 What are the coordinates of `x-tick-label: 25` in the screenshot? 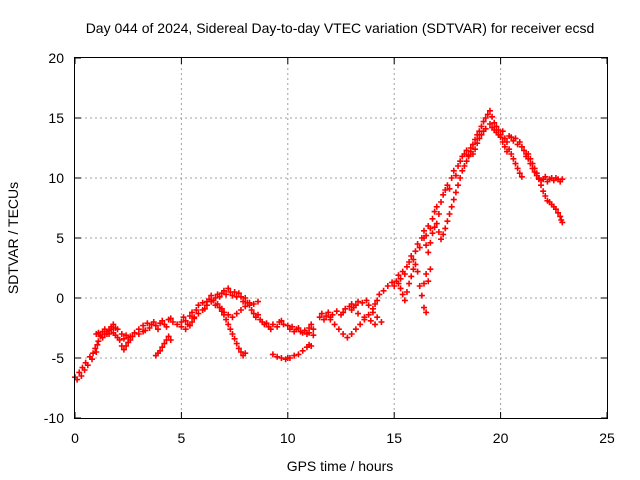 It's located at (607, 438).